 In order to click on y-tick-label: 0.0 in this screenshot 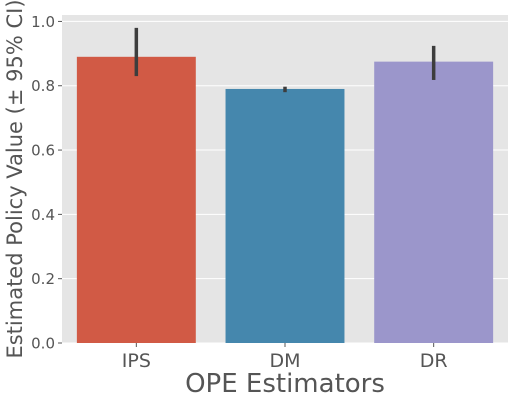, I will do `click(43, 344)`.